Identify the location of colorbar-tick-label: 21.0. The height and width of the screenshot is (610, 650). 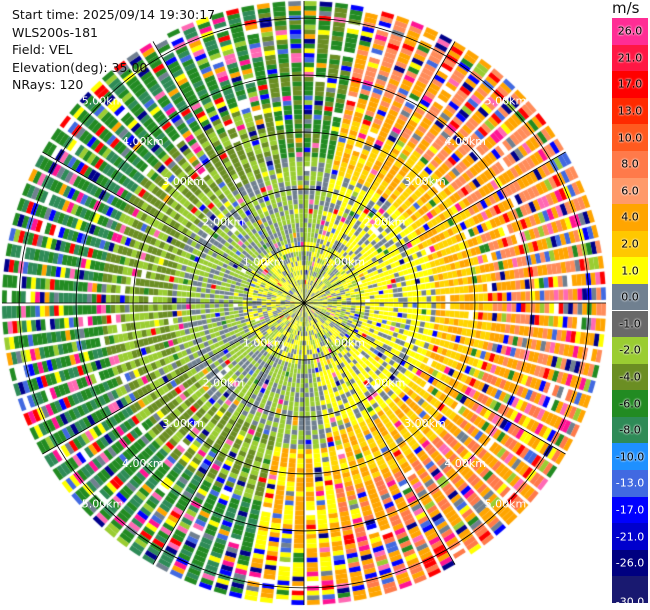
(630, 58).